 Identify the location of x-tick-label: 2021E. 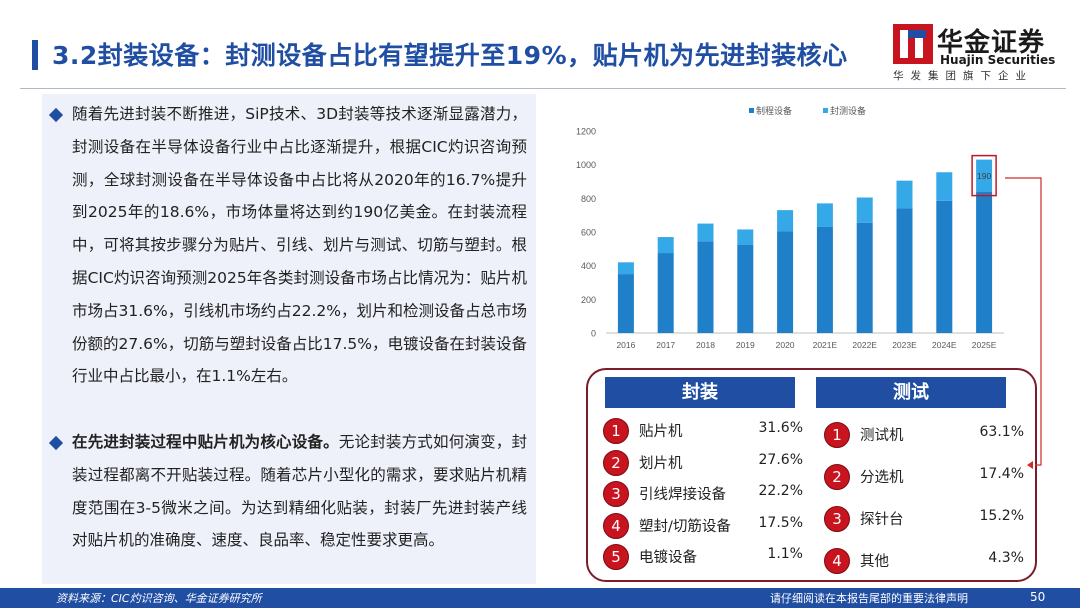
(825, 345).